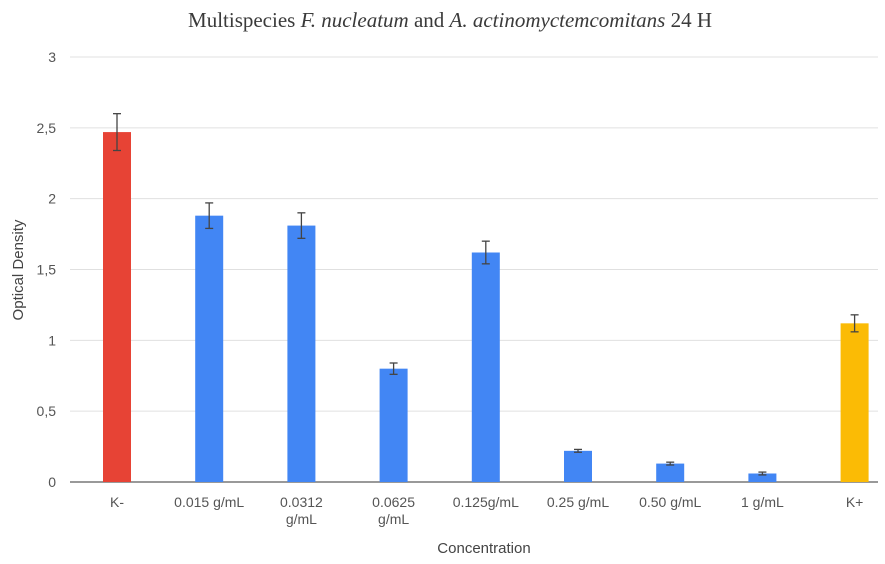 This screenshot has width=885, height=564. What do you see at coordinates (855, 502) in the screenshot?
I see `x-tick-label: K+` at bounding box center [855, 502].